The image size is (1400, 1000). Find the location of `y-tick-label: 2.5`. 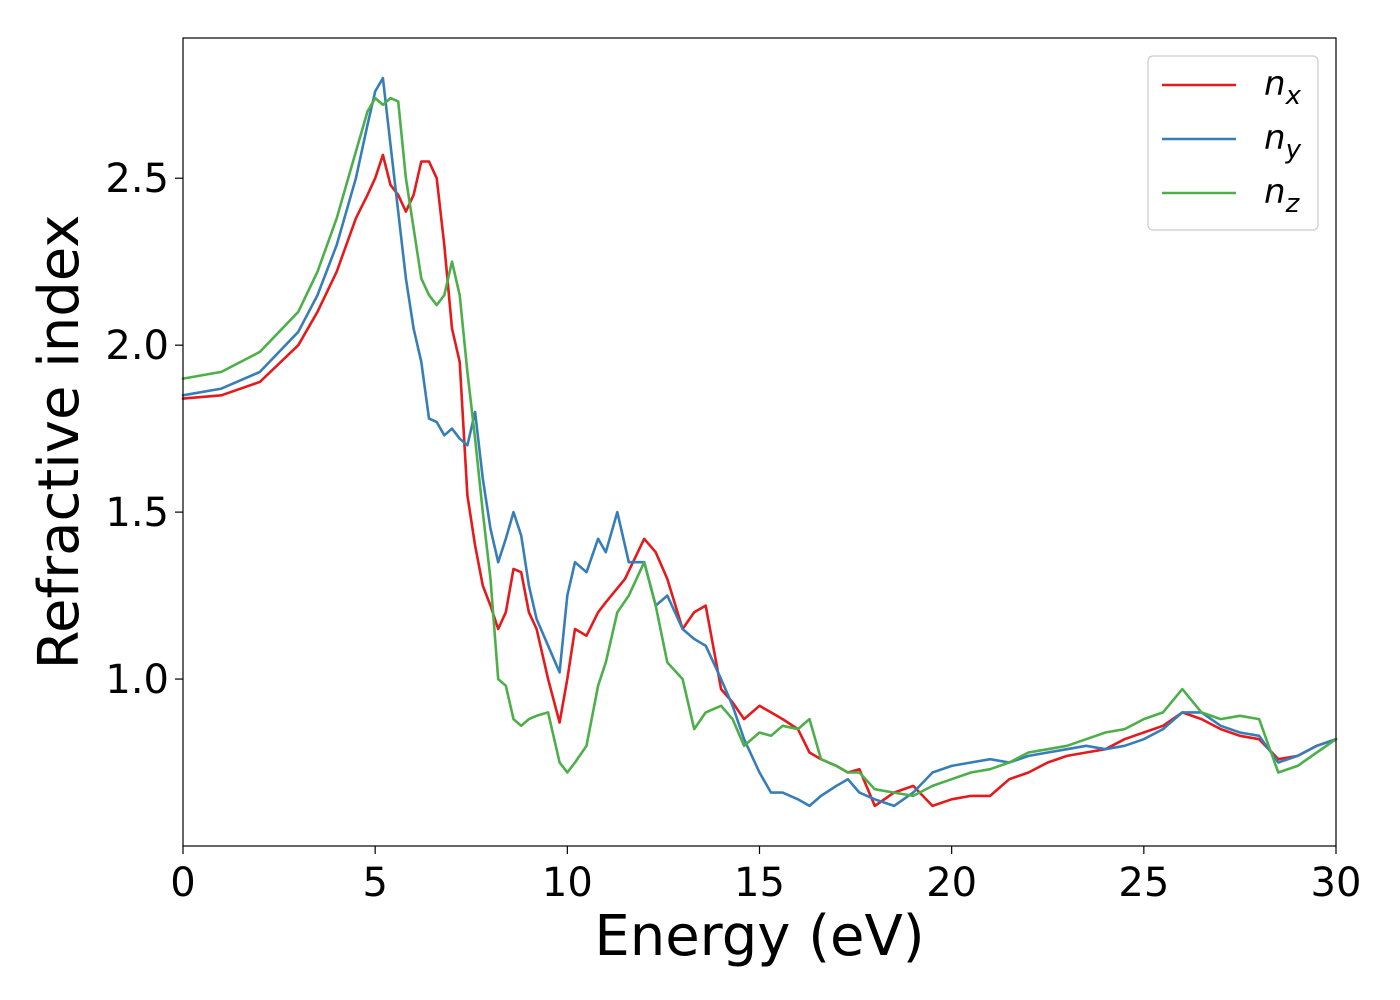

y-tick-label: 2.5 is located at coordinates (137, 179).